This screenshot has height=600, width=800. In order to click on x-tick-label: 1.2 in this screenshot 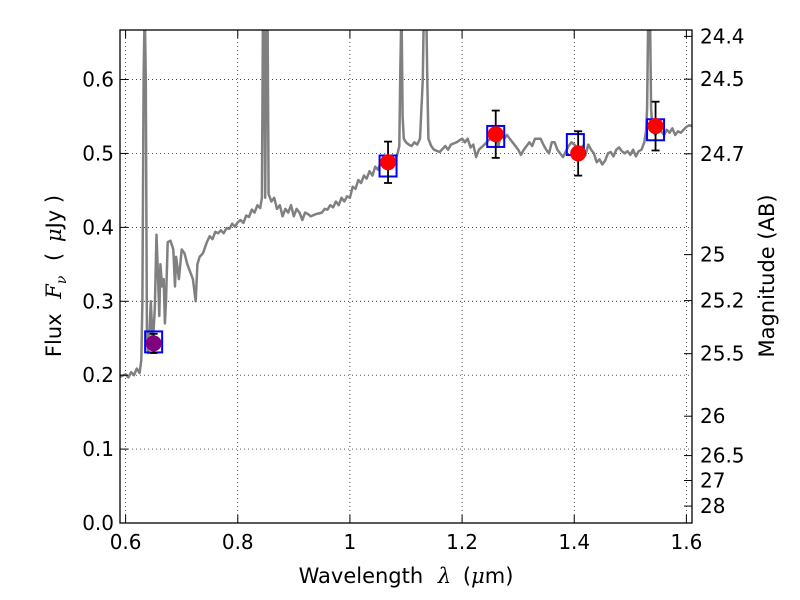, I will do `click(462, 542)`.